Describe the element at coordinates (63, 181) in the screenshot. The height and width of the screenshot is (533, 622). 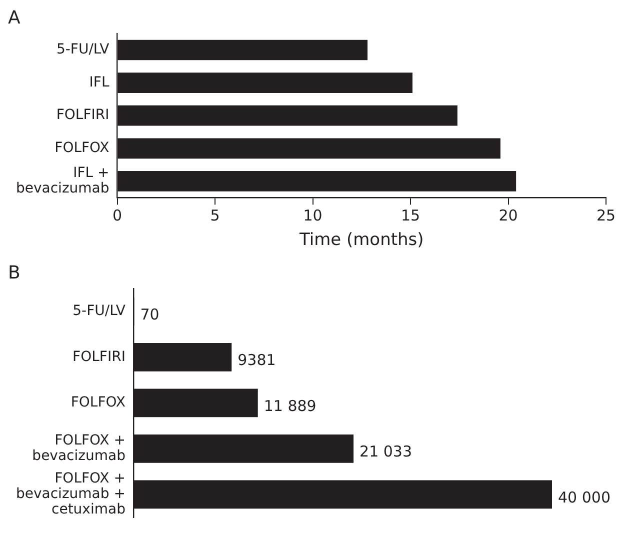
I see `y-tick-label: IFL + bevacizumab` at that location.